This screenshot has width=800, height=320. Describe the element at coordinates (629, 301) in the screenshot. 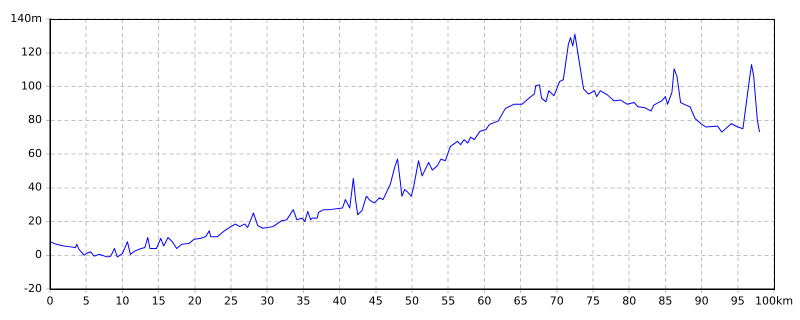

I see `x-tick-label: 80` at that location.